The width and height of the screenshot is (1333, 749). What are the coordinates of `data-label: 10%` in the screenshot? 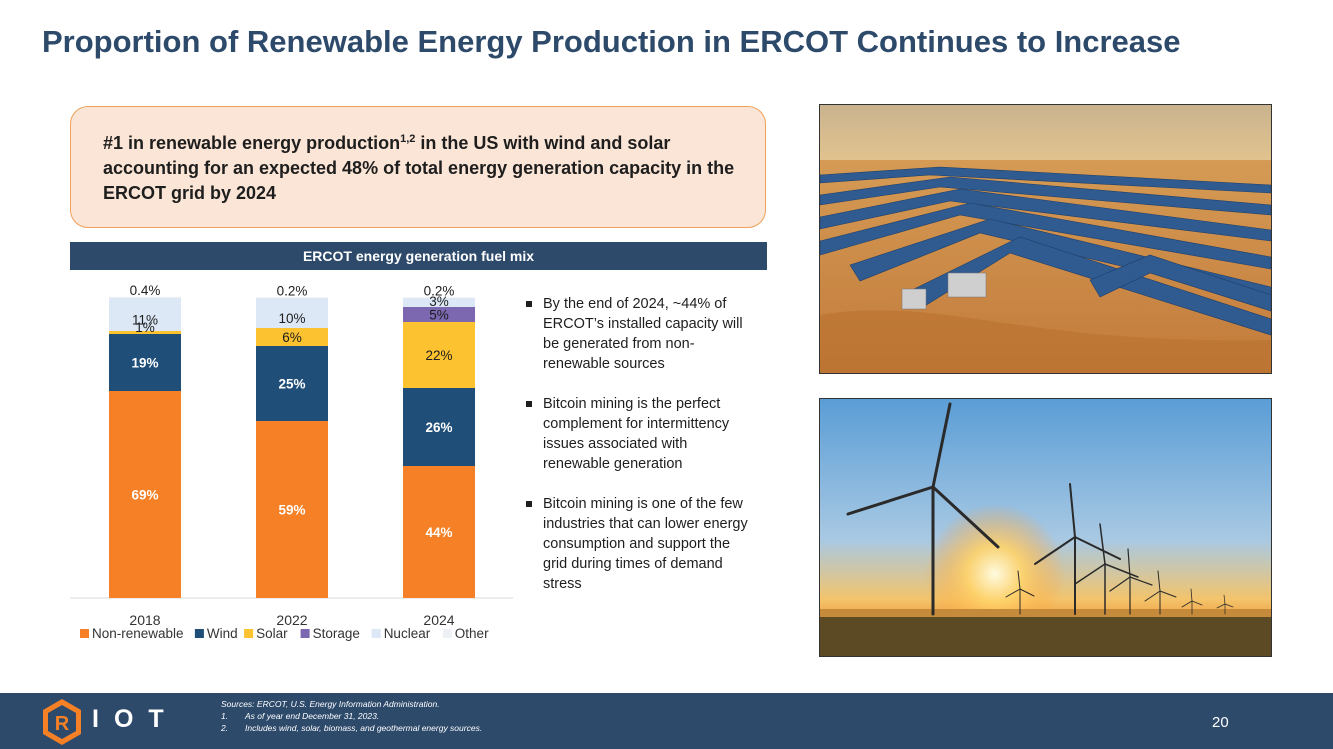 It's located at (291, 318).